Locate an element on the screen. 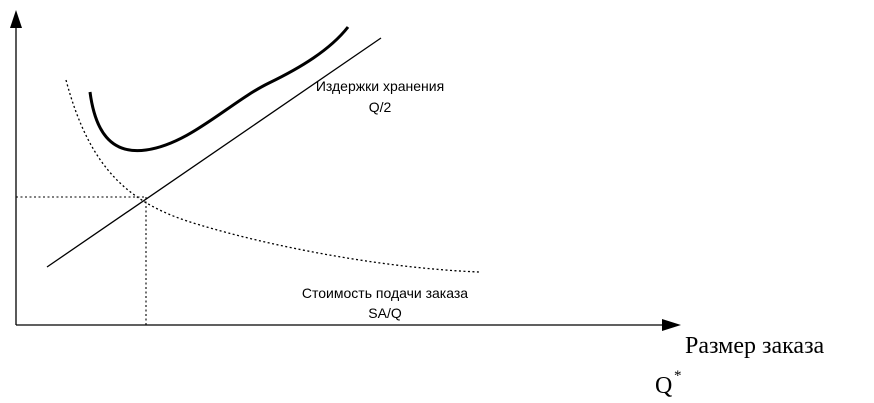 The image size is (874, 403). total-cost-curve is located at coordinates (219, 89).